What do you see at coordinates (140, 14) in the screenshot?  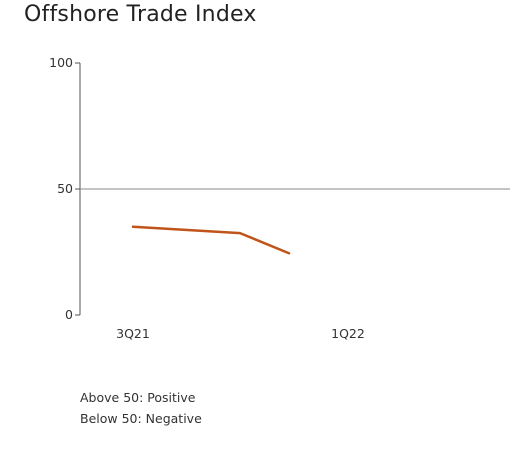 I see `chart-title: Offshore Trade Index` at bounding box center [140, 14].